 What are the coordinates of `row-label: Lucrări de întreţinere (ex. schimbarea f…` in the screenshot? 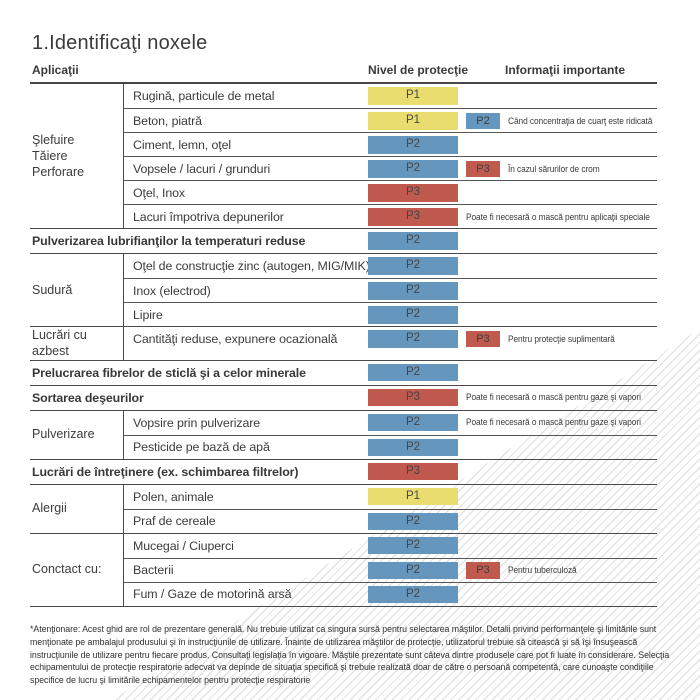 It's located at (165, 471).